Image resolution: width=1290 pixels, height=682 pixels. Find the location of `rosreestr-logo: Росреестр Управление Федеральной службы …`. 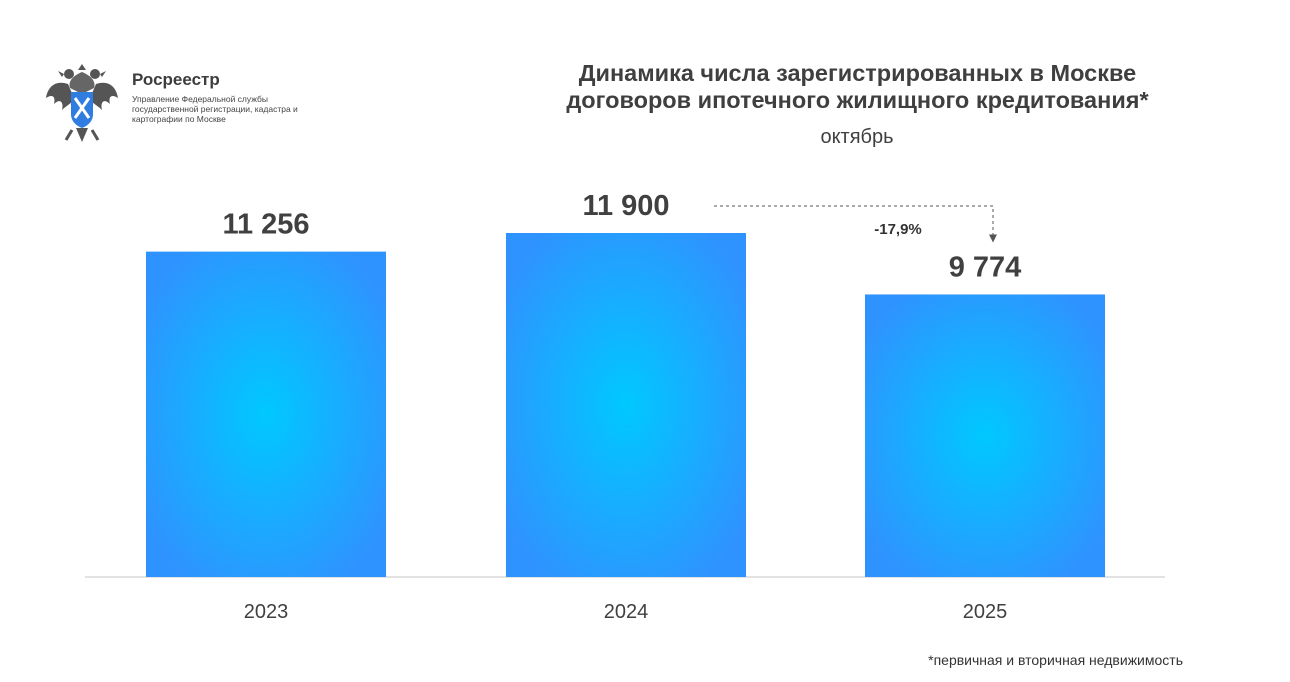

rosreestr-logo: Росреестр Управление Федеральной службы … is located at coordinates (177, 103).